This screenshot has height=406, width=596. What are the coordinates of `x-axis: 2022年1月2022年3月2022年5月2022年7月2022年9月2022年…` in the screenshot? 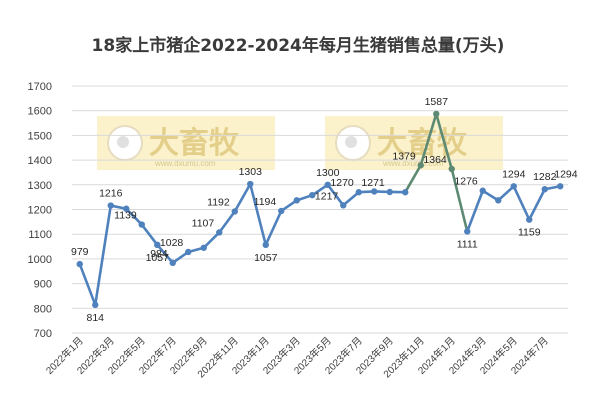 It's located at (297, 357).